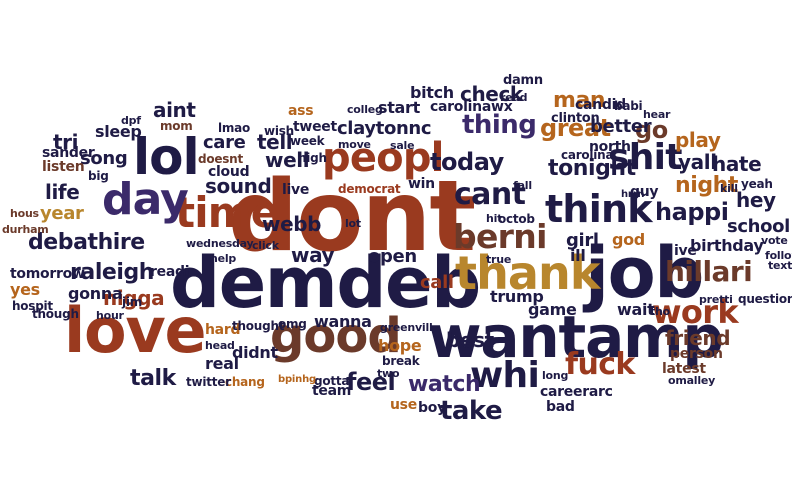 The image size is (792, 503). Describe the element at coordinates (500, 236) in the screenshot. I see `word-berni: berni` at that location.